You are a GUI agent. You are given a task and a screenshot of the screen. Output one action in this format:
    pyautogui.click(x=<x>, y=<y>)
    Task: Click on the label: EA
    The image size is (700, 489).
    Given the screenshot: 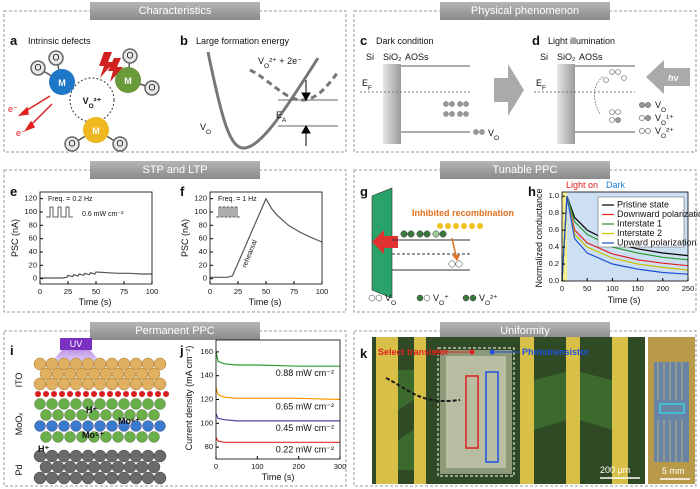 What is the action you would take?
    pyautogui.click(x=281, y=117)
    